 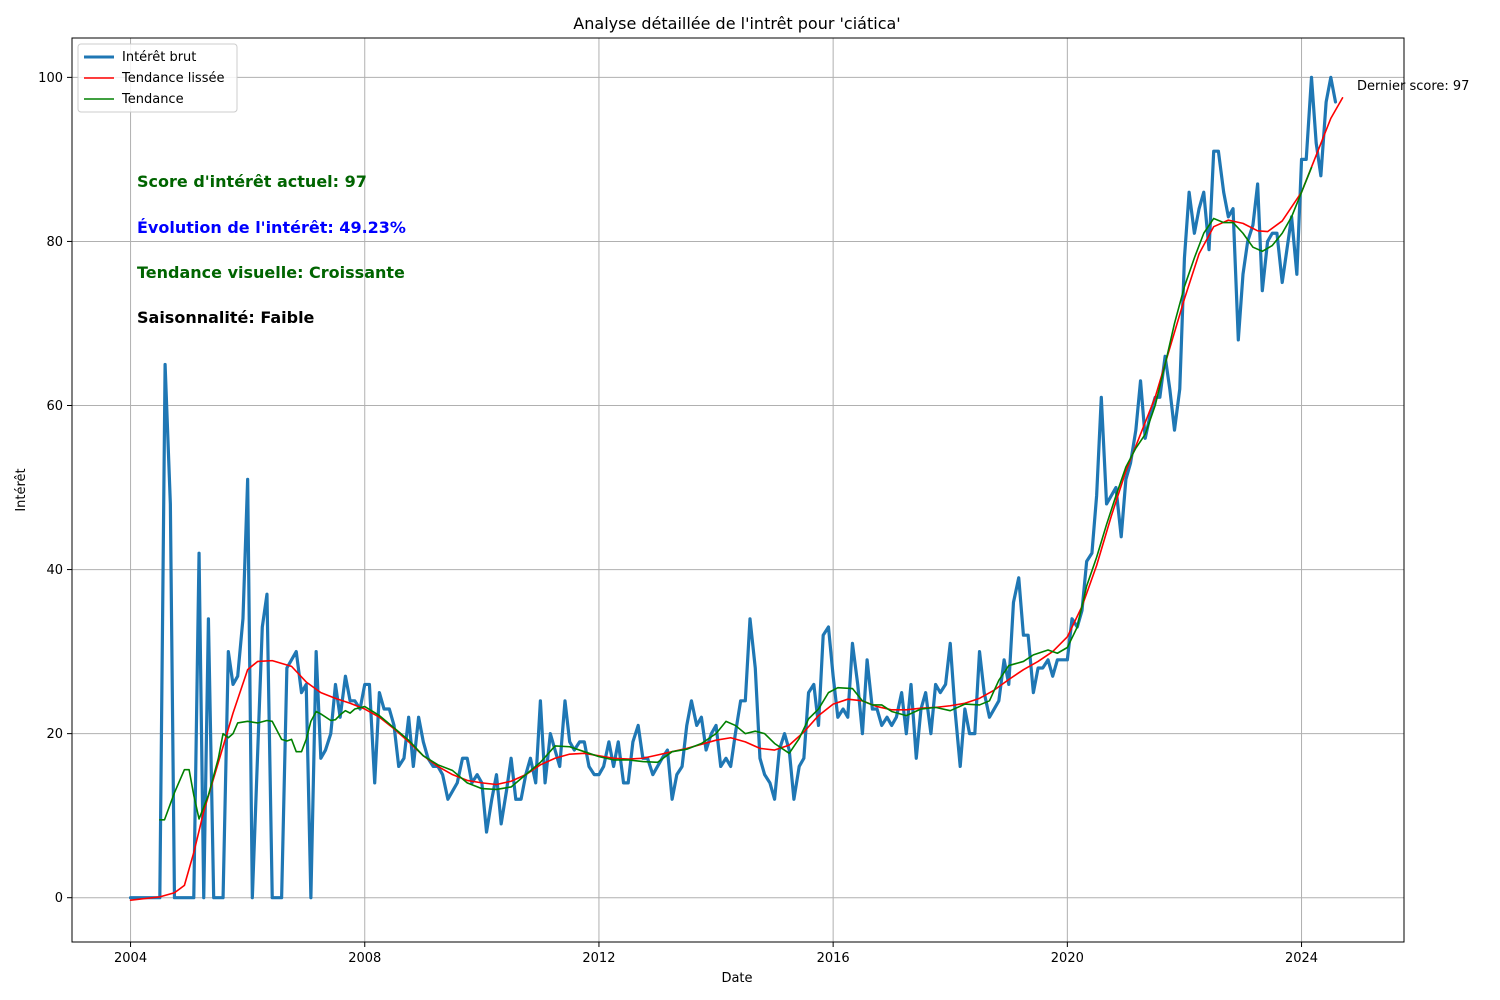 What do you see at coordinates (1413, 86) in the screenshot?
I see `annotation-last-score: Dernier score: 97` at bounding box center [1413, 86].